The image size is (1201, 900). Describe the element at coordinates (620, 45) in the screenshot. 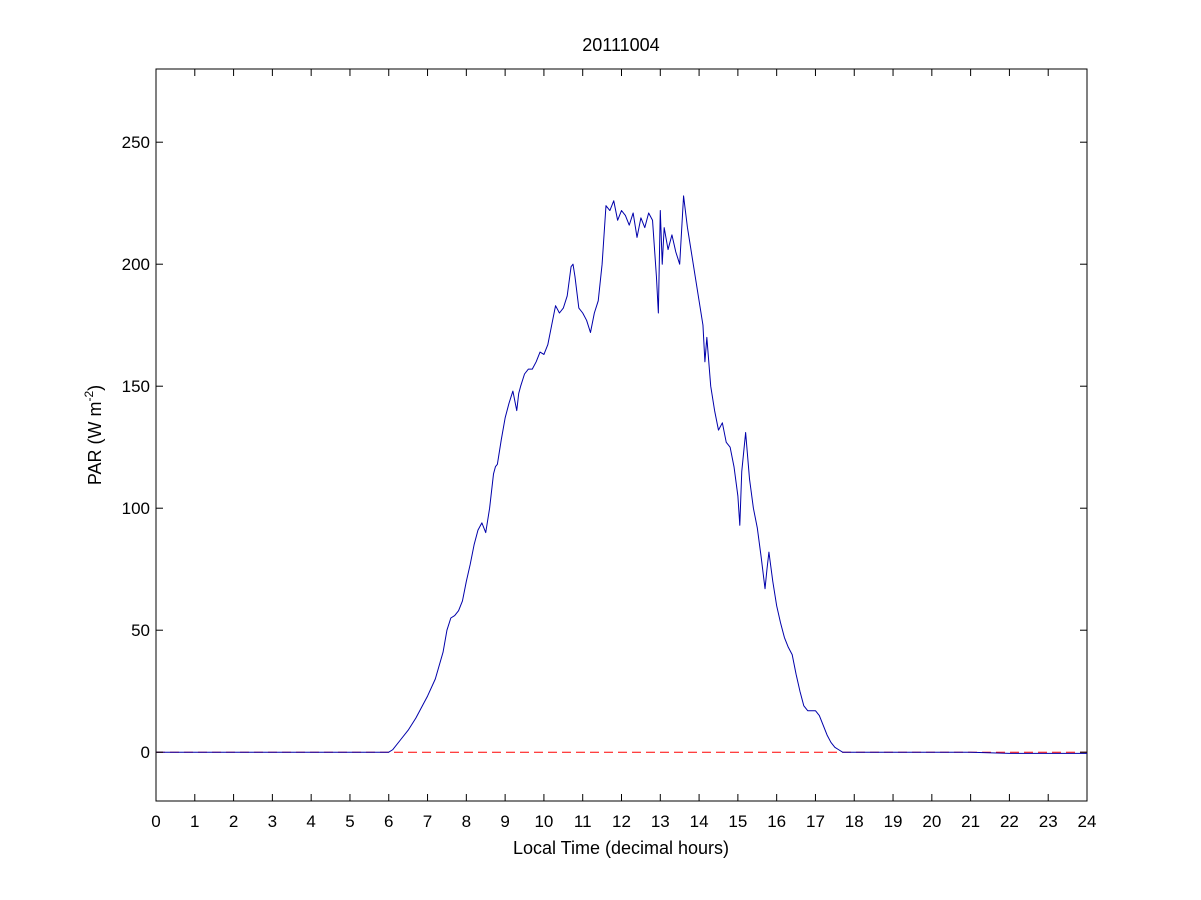

I see `chart-title: 20111004` at that location.